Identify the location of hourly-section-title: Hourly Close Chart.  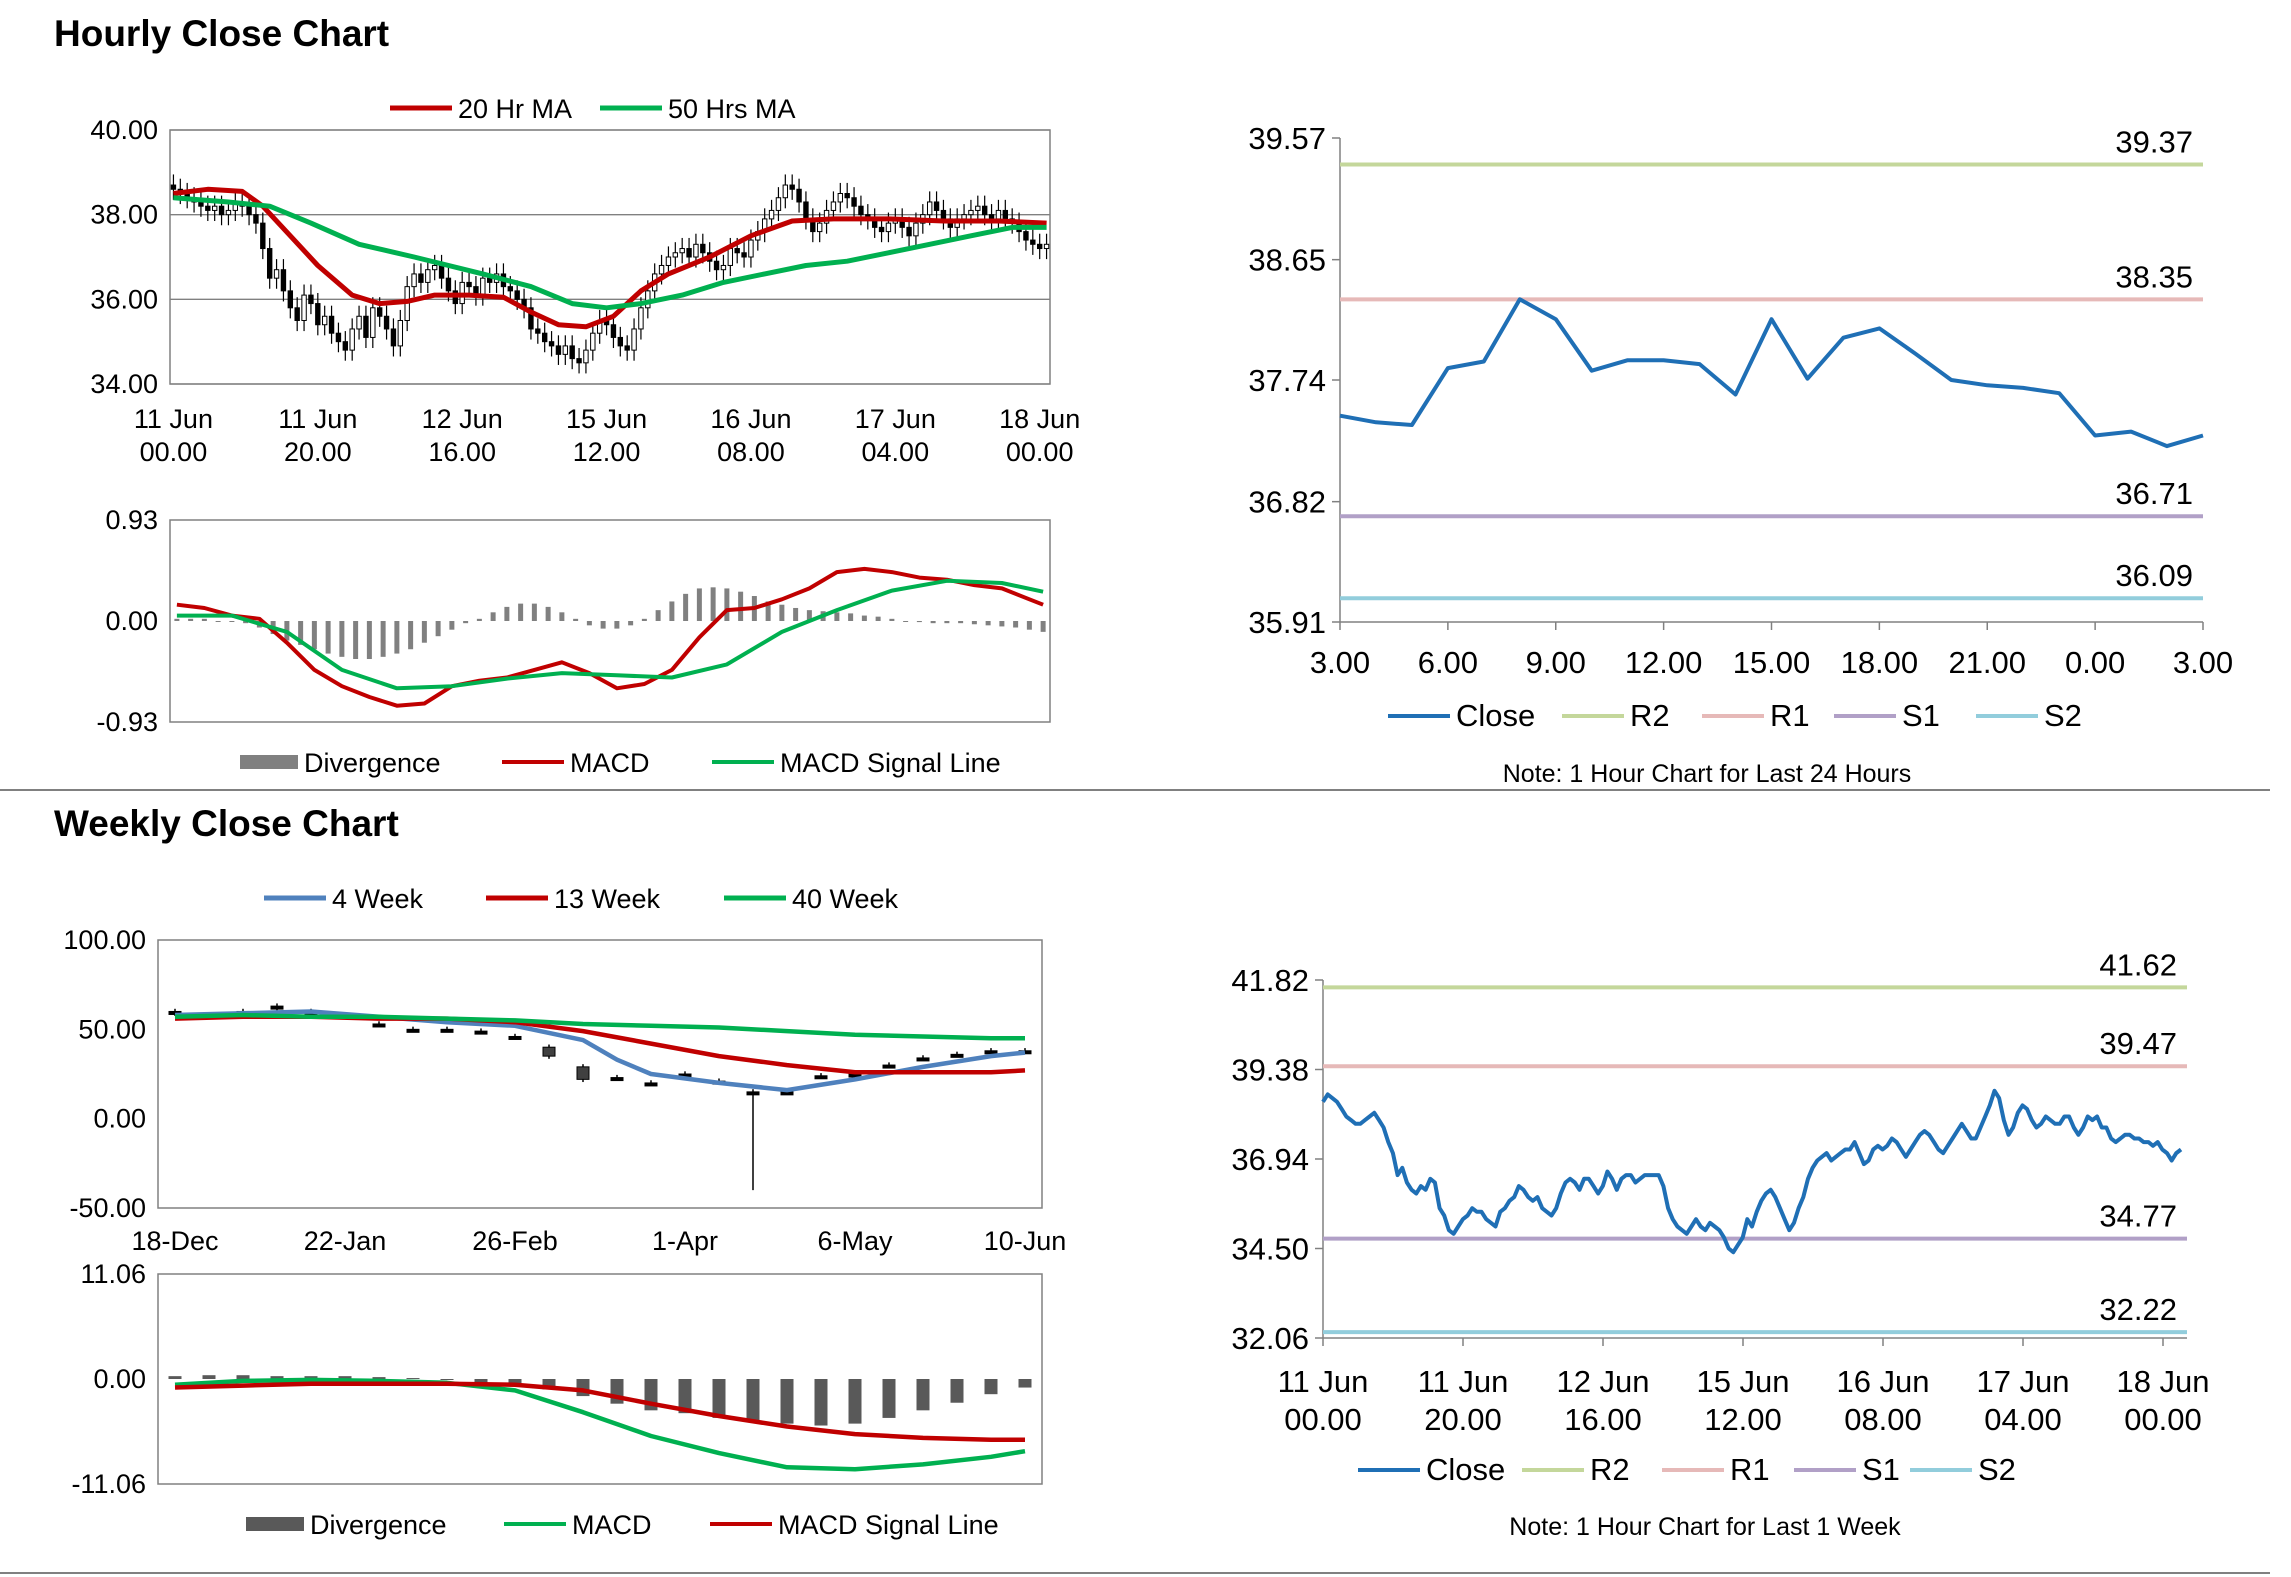
(221, 33).